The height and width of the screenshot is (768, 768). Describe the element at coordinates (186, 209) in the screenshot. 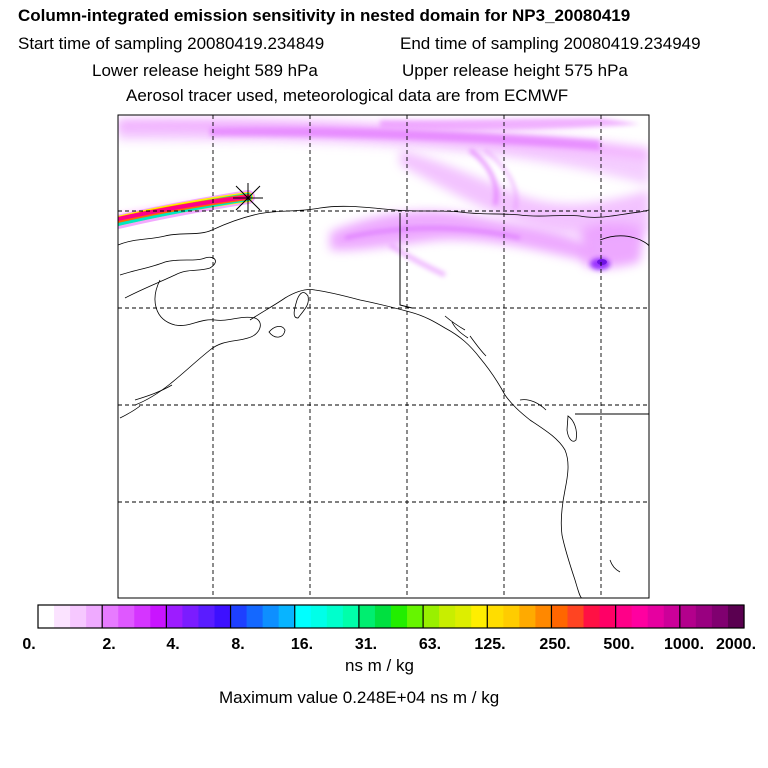

I see `release-streak` at that location.